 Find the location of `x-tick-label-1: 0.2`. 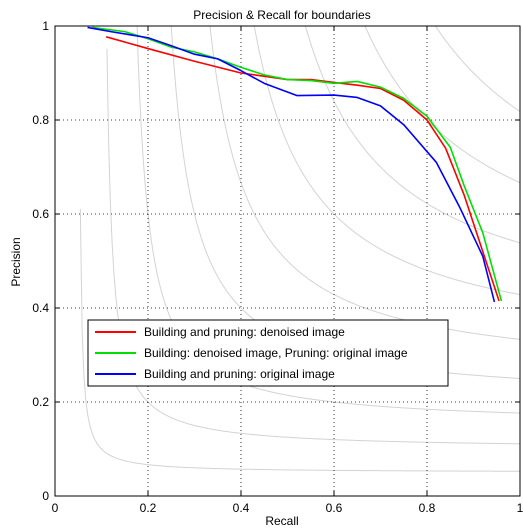

x-tick-label-1: 0.2 is located at coordinates (148, 508).